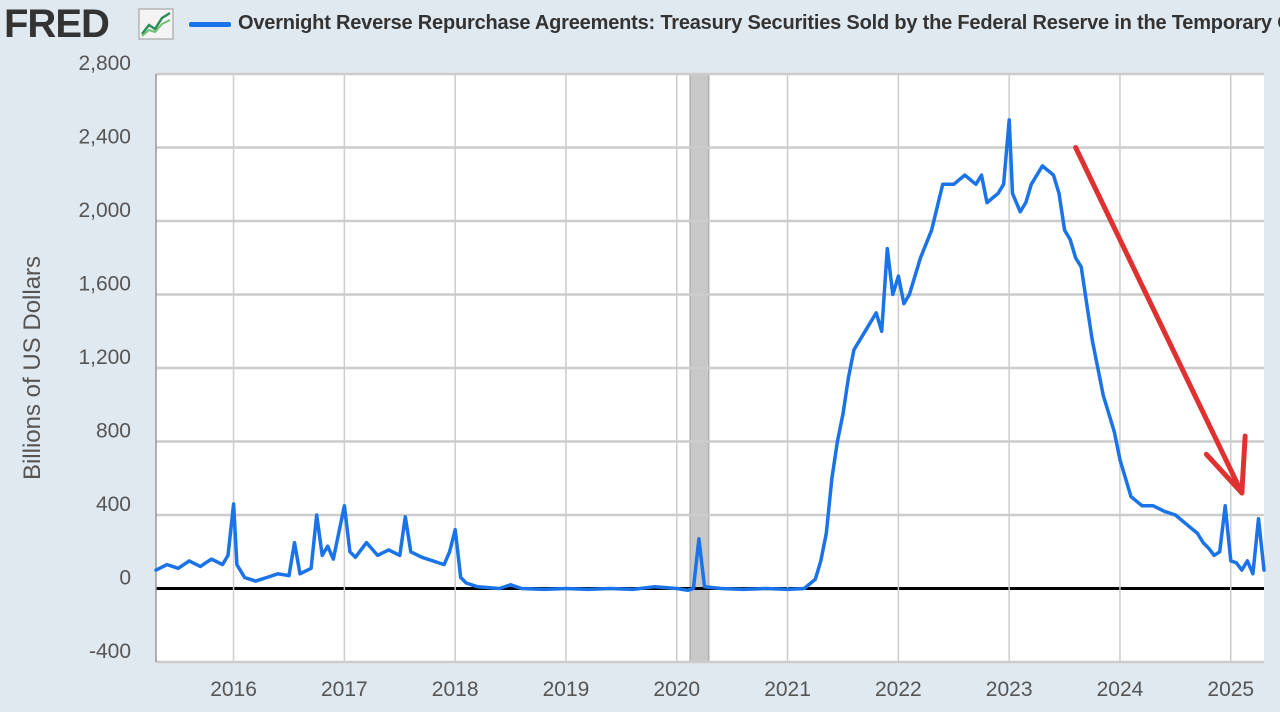 The width and height of the screenshot is (1280, 712). Describe the element at coordinates (156, 24) in the screenshot. I see `line-chart-icon` at that location.